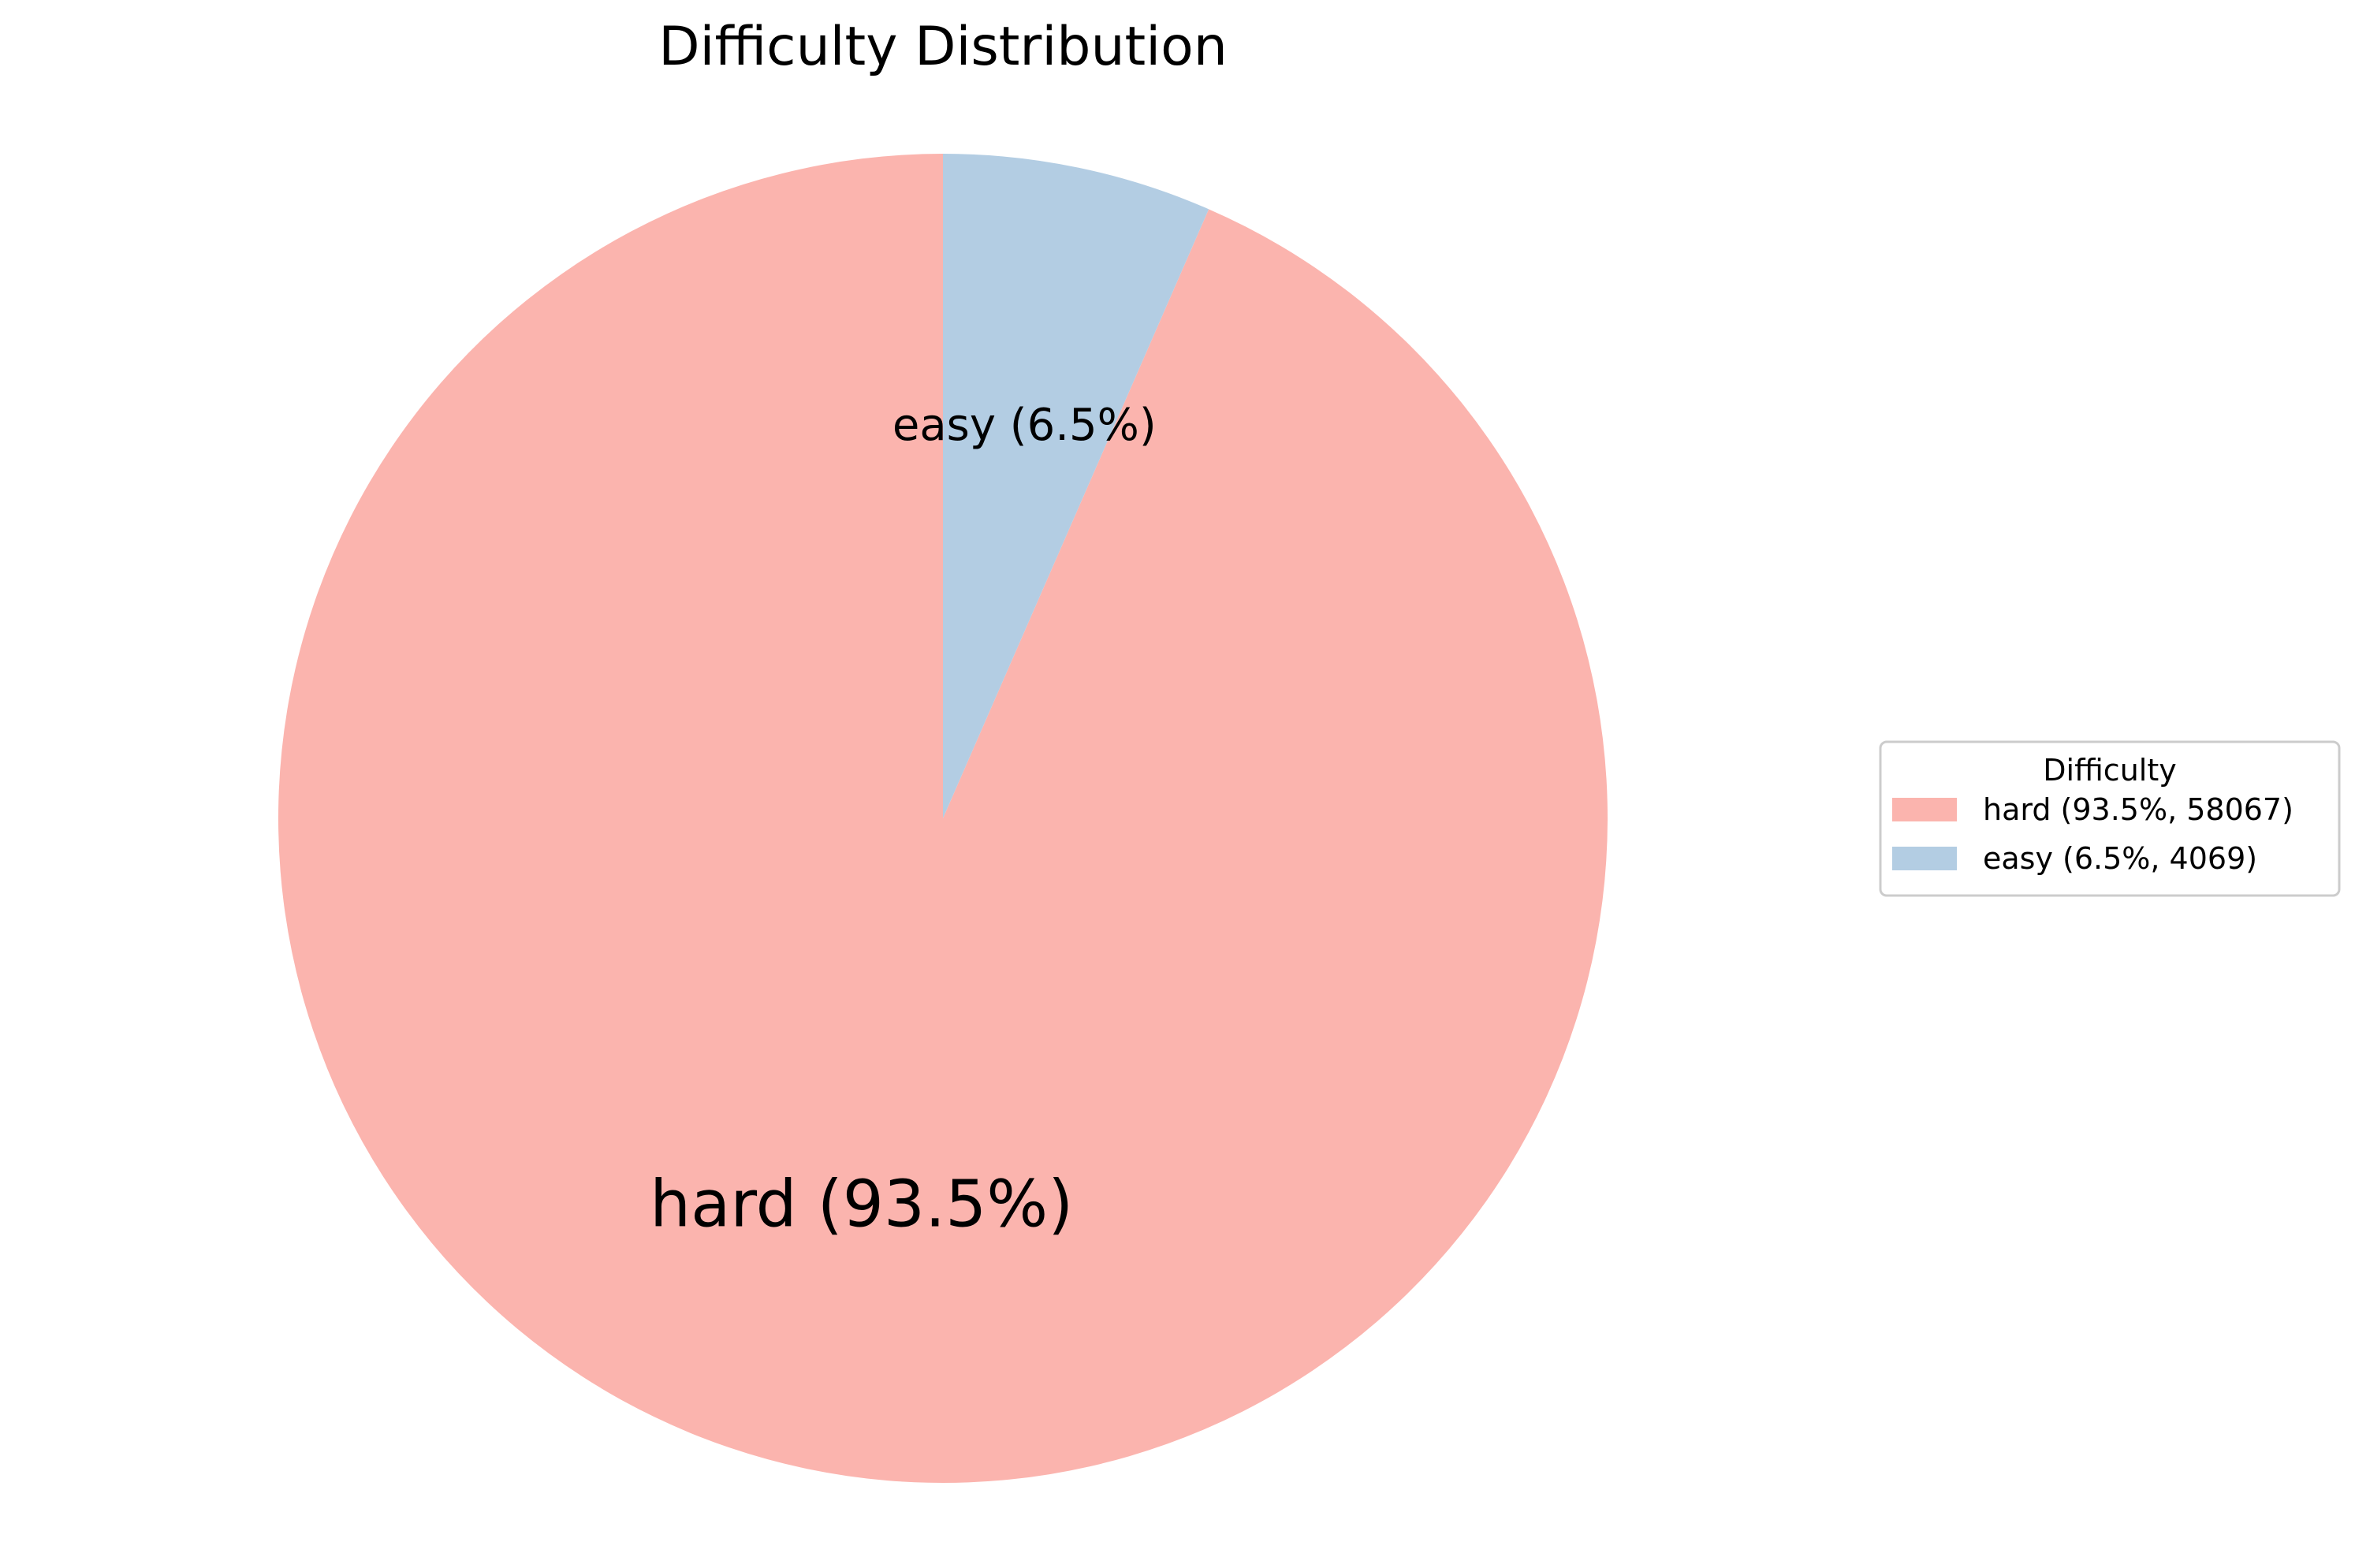 This screenshot has width=2355, height=1568. Describe the element at coordinates (2093, 834) in the screenshot. I see `legend-items: hard (93.5%, 58067) easy (6.5%, 4069)` at that location.